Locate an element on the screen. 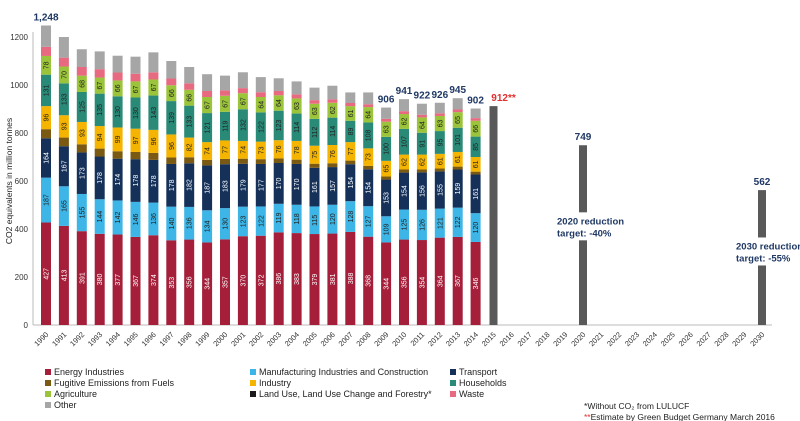 Image resolution: width=800 pixels, height=421 pixels. total-label: 945 is located at coordinates (457, 90).